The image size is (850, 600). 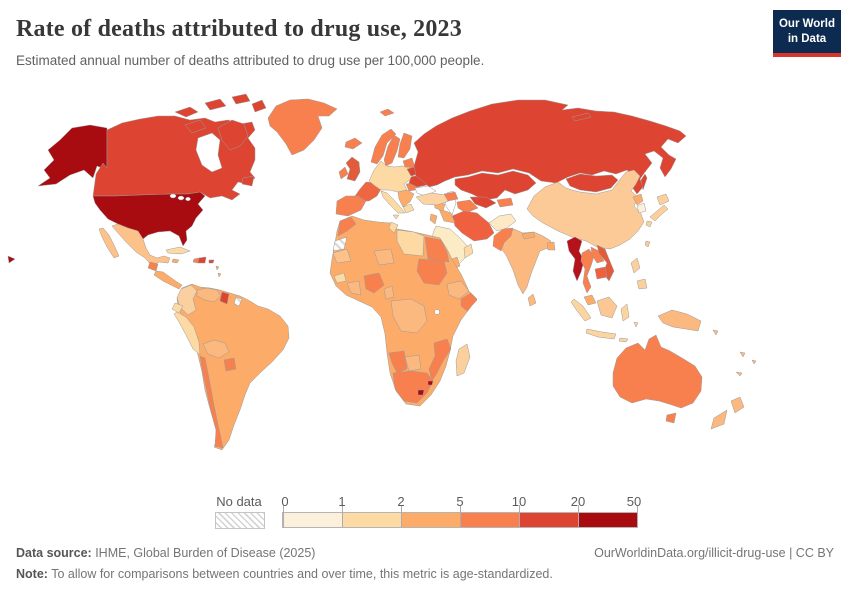 I want to click on country-indonesia-lesser-sunda, so click(x=623, y=340).